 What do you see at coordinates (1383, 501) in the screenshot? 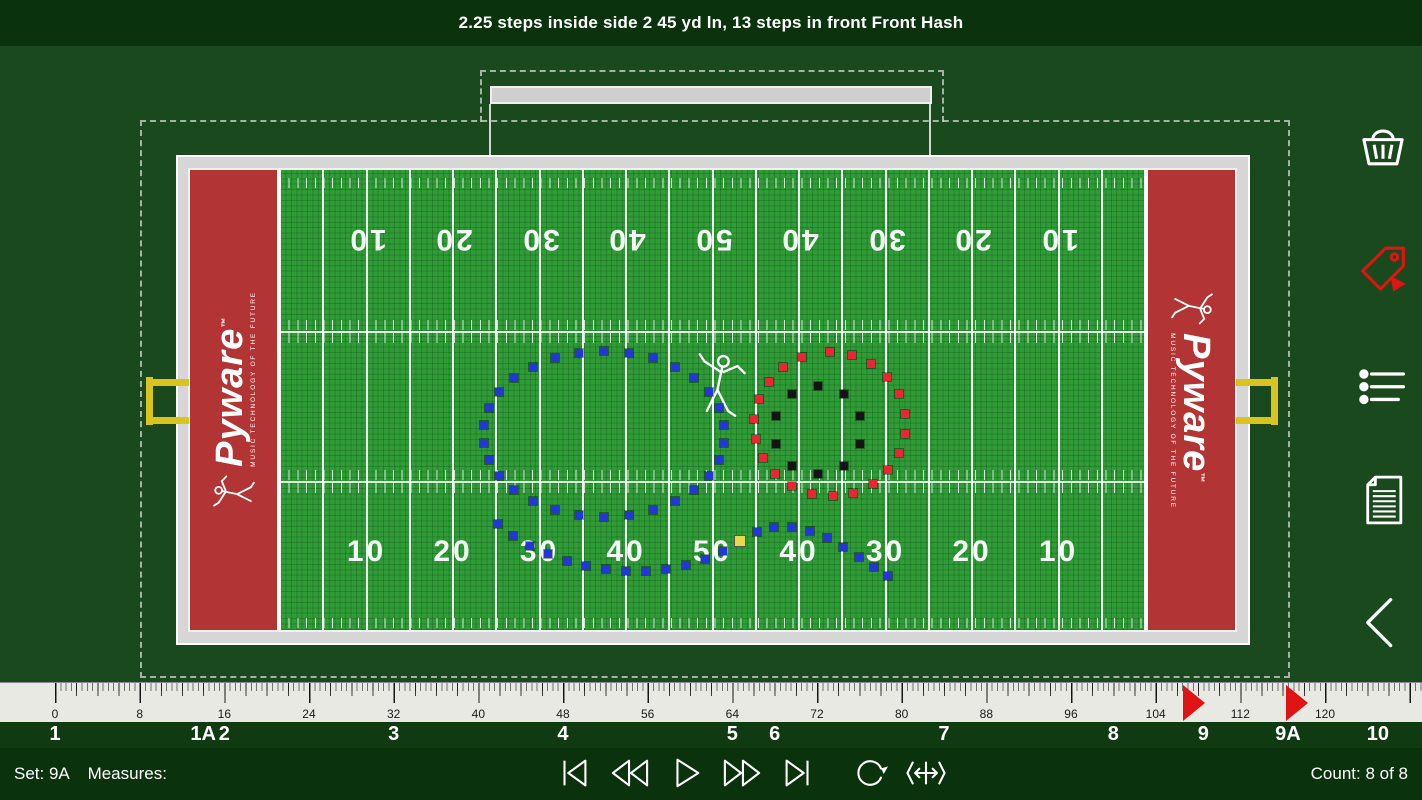
I see `notes-document-button` at bounding box center [1383, 501].